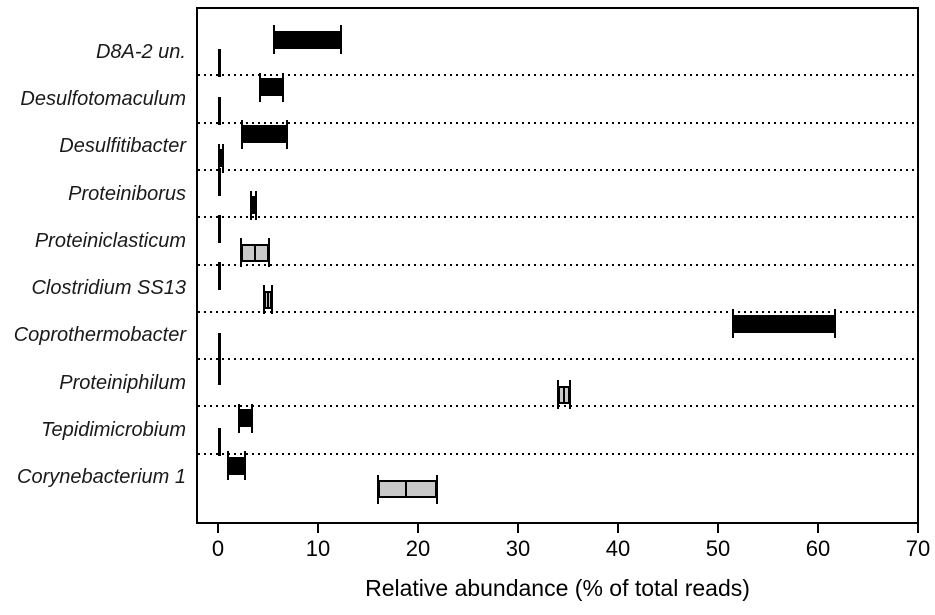 The width and height of the screenshot is (935, 615). I want to click on x-tick-label: 10, so click(318, 548).